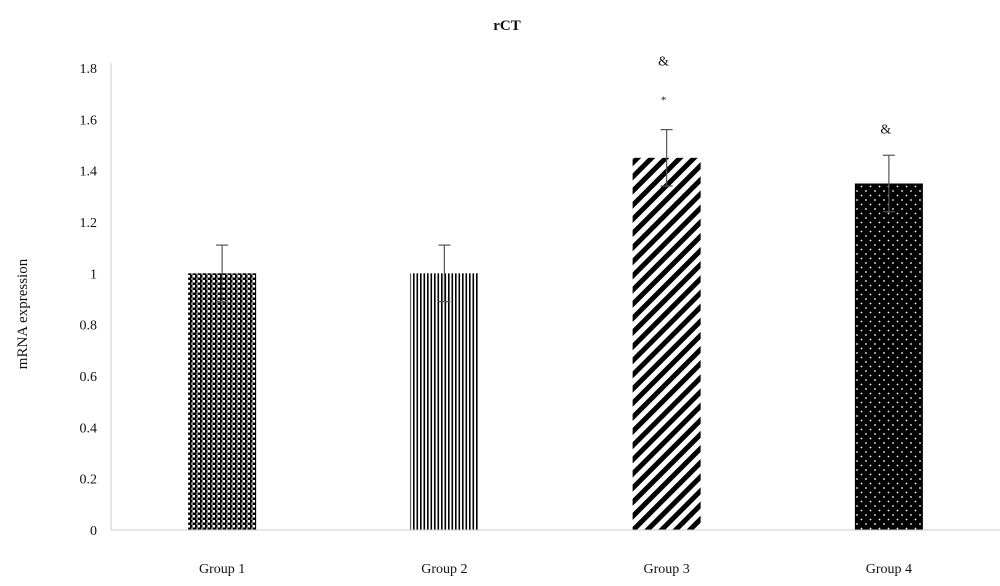 This screenshot has height=586, width=1000. I want to click on y-tick-label: 0.2, so click(89, 480).